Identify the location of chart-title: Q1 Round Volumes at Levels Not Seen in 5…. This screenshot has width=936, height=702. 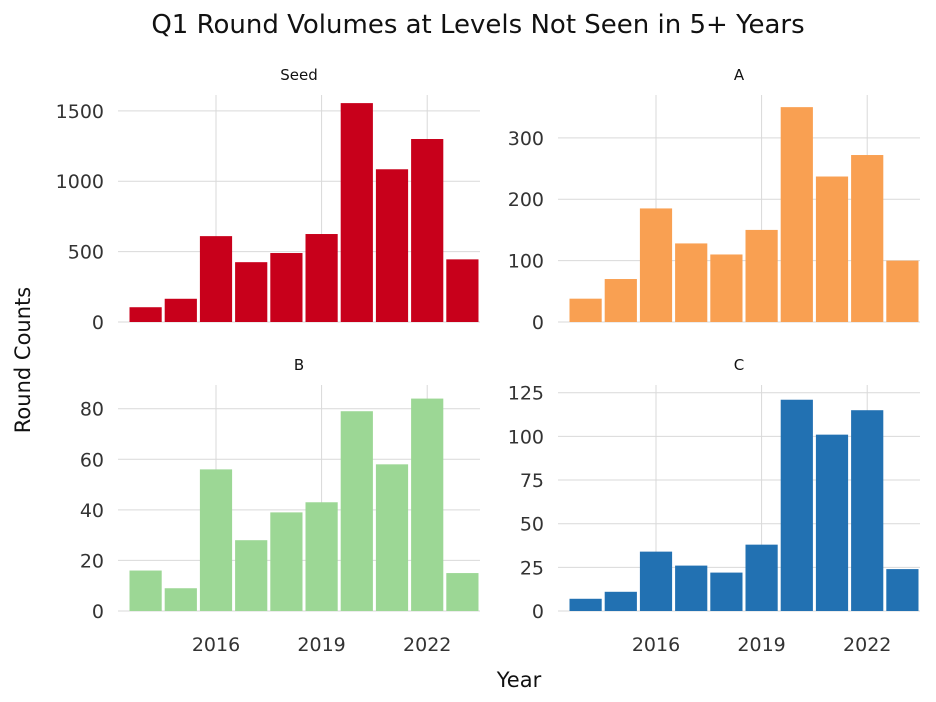
(477, 25).